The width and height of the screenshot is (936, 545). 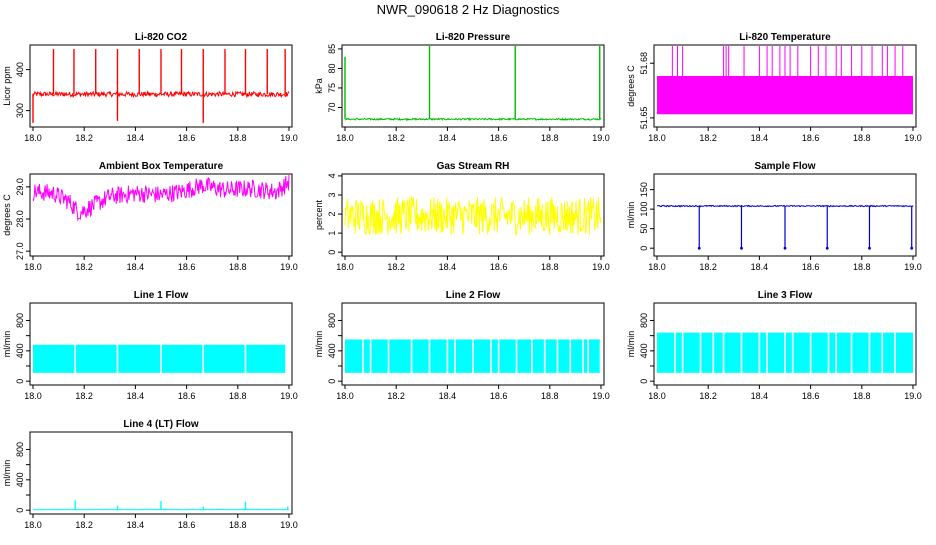 I want to click on y-tick-label: 80, so click(x=332, y=68).